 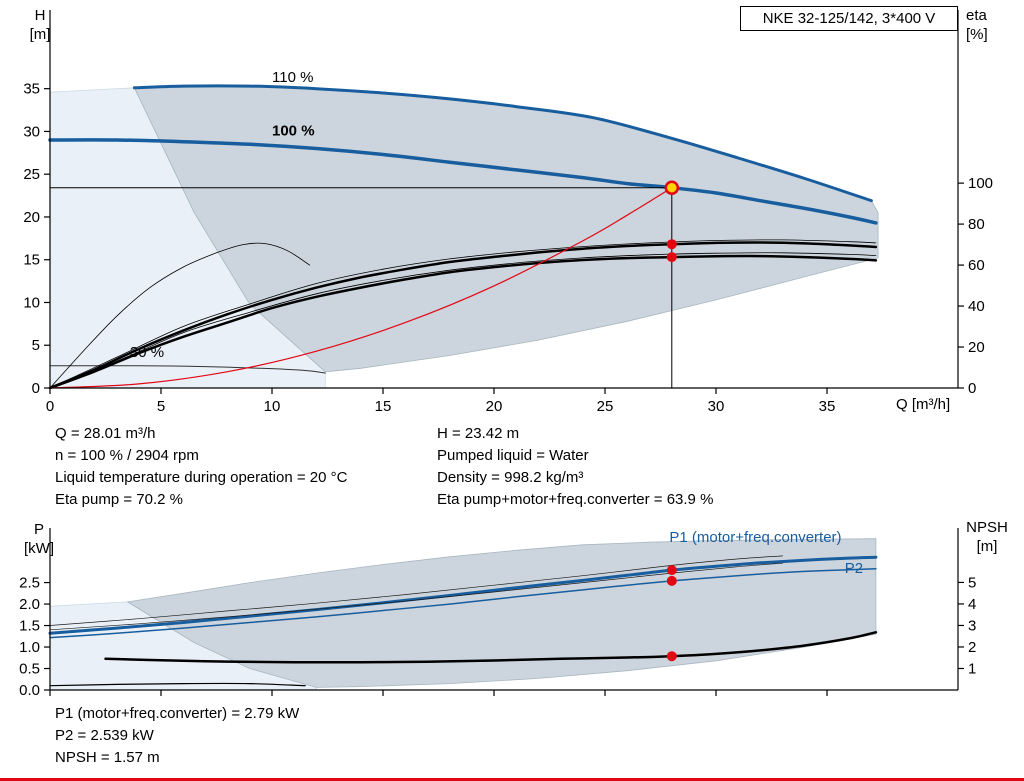 I want to click on tick-label: 80, so click(x=976, y=224).